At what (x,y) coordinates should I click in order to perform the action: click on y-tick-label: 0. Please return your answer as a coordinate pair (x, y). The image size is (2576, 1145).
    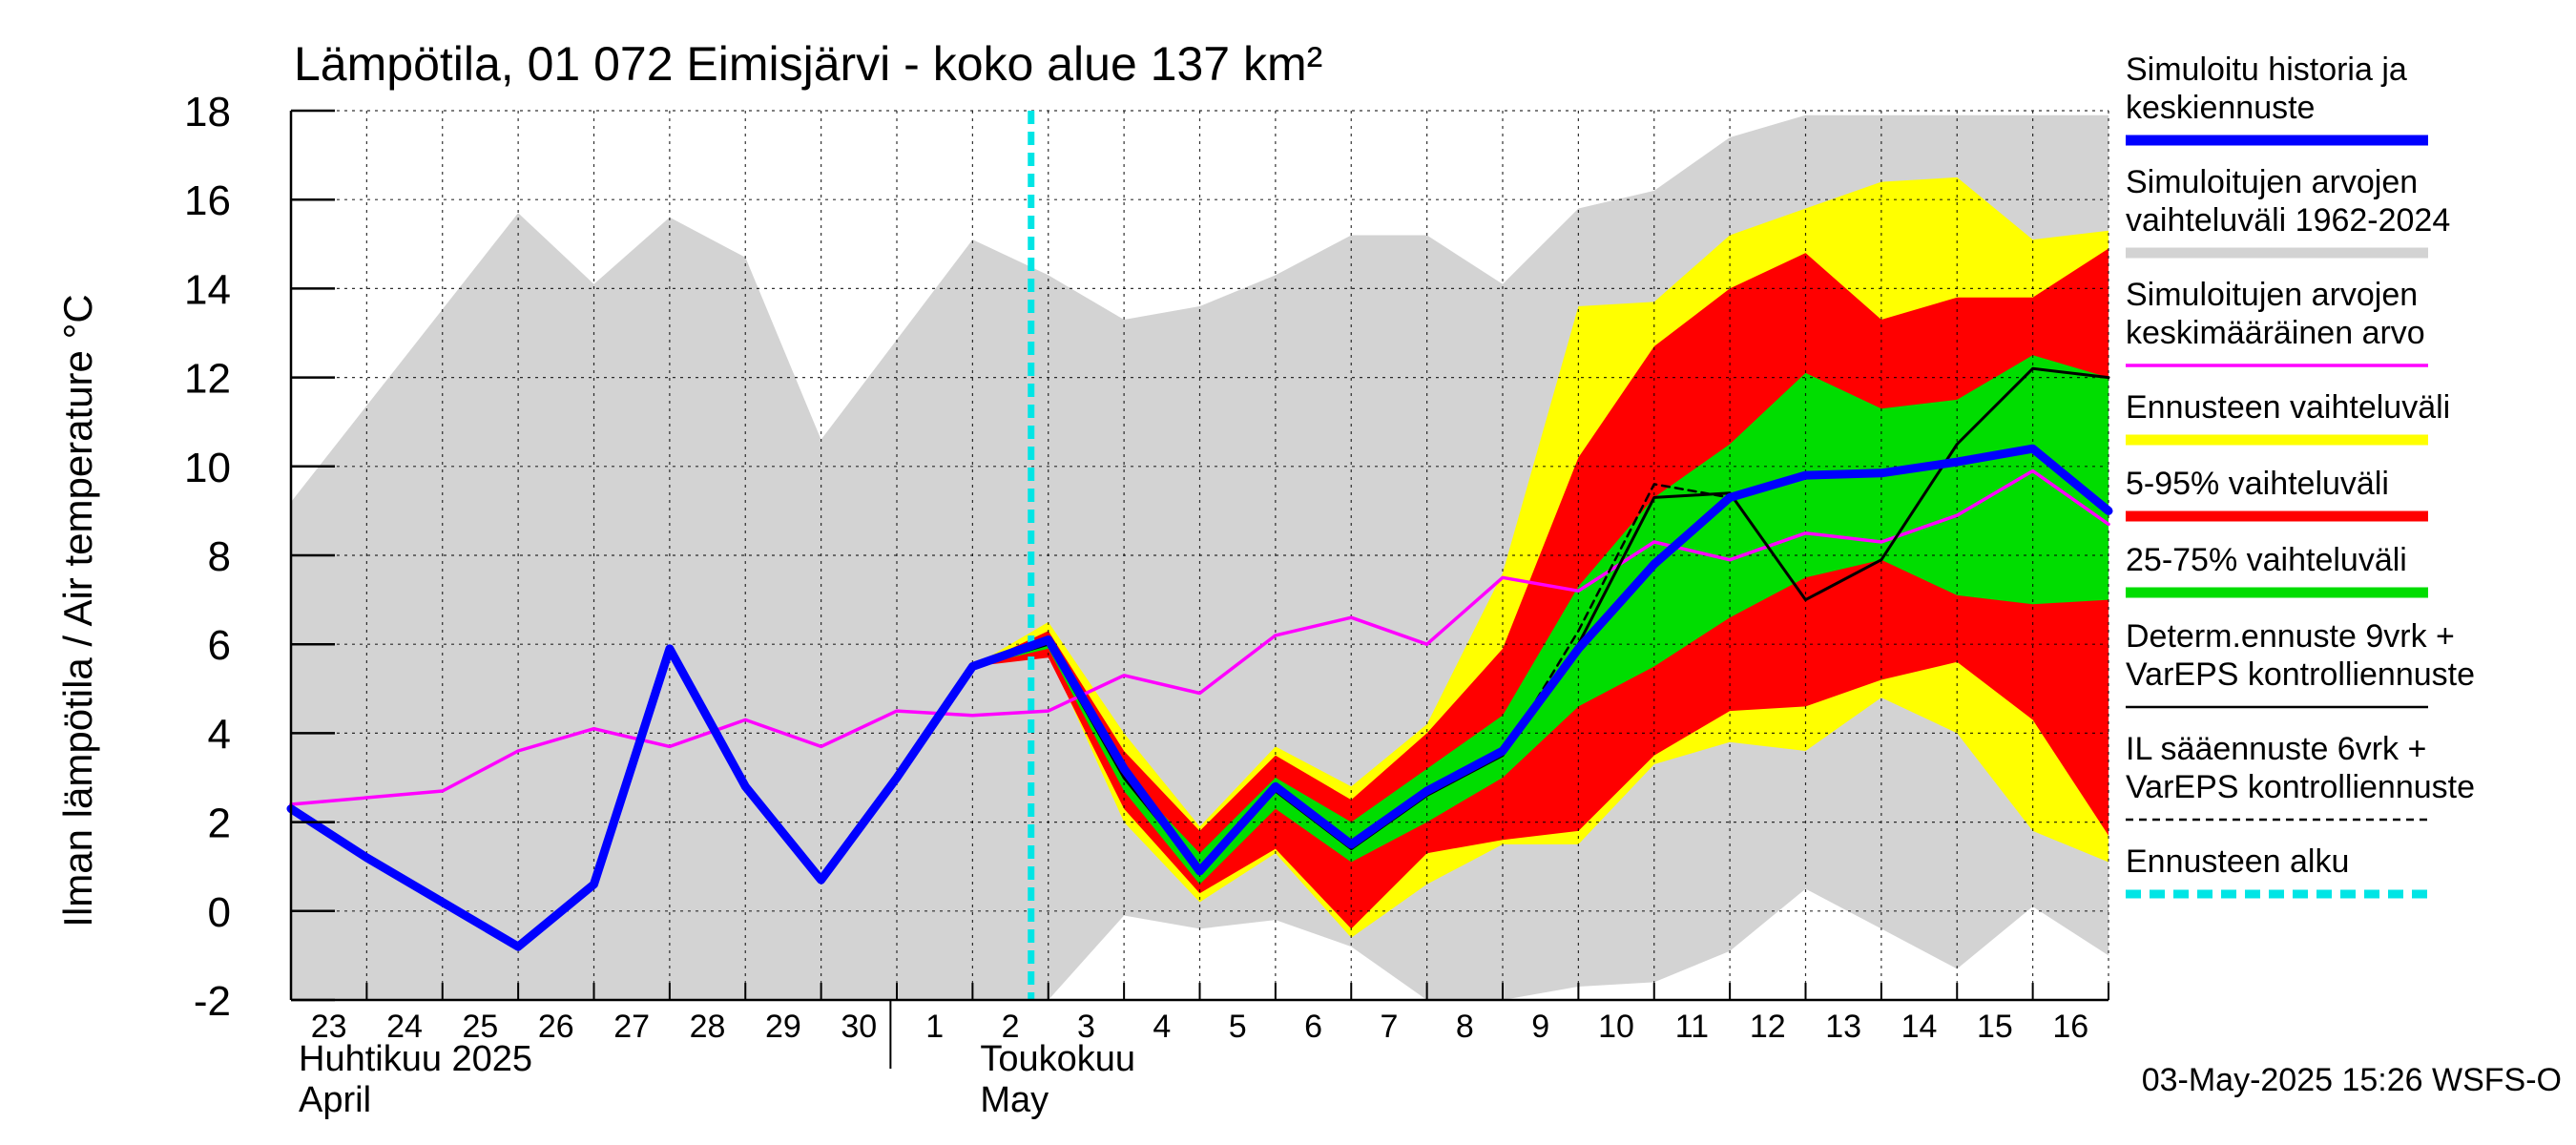
    Looking at the image, I should click on (219, 912).